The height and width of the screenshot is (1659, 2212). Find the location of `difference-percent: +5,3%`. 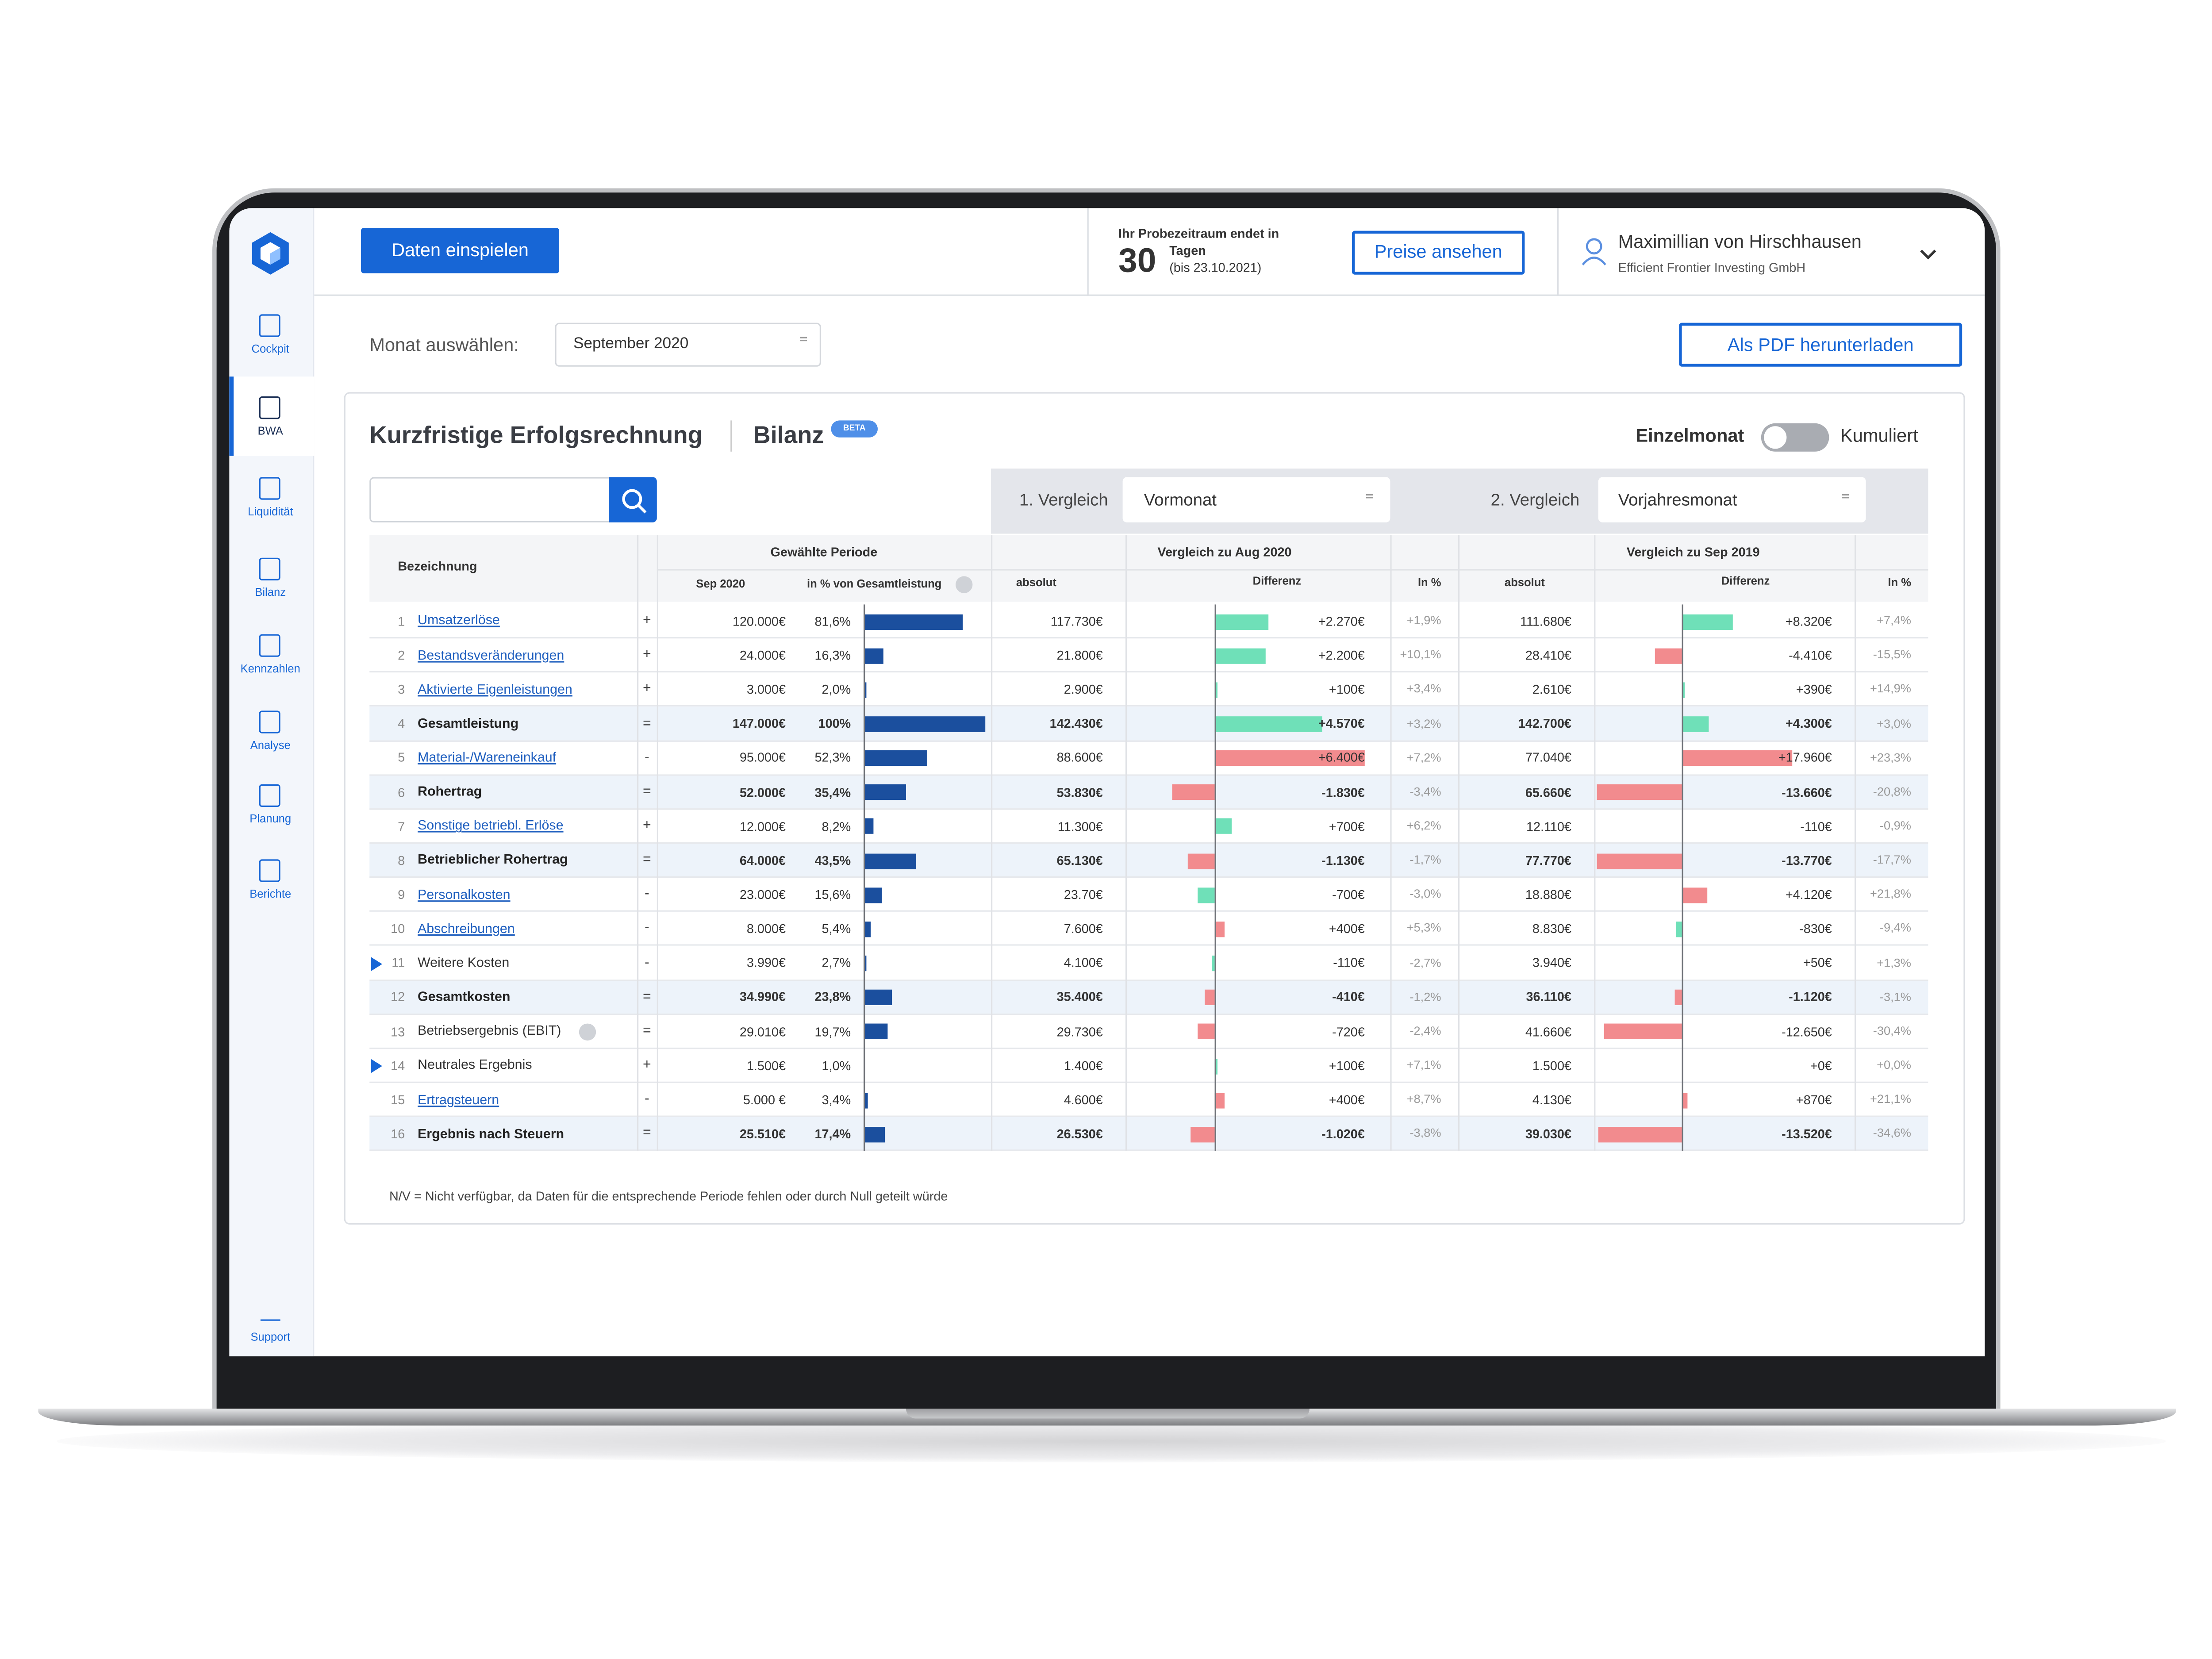

difference-percent: +5,3% is located at coordinates (1423, 928).